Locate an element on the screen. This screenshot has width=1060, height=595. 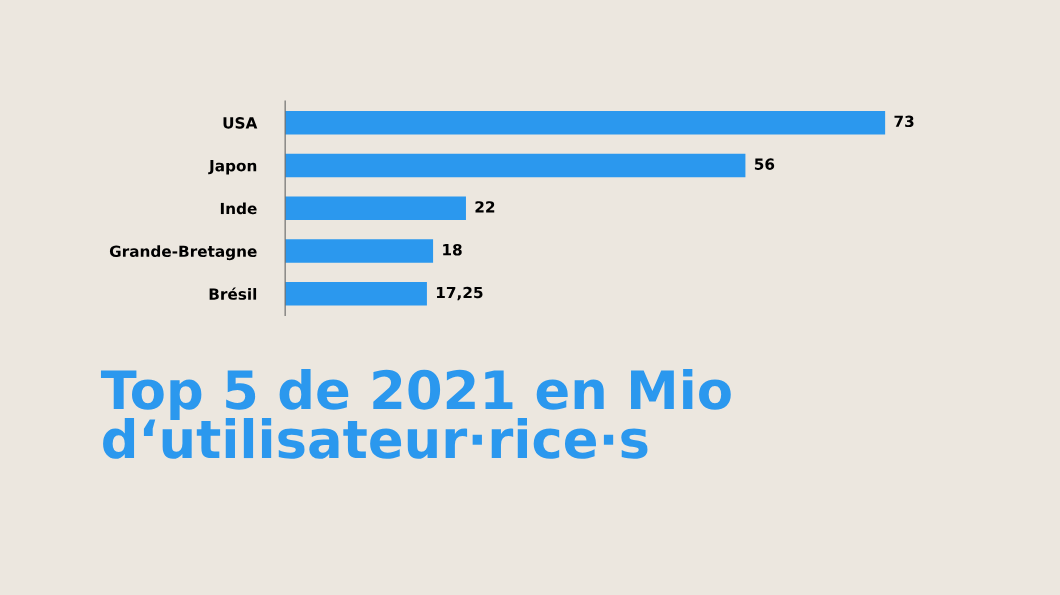
y-tick-label: Grande-Bretagne is located at coordinates (183, 253).